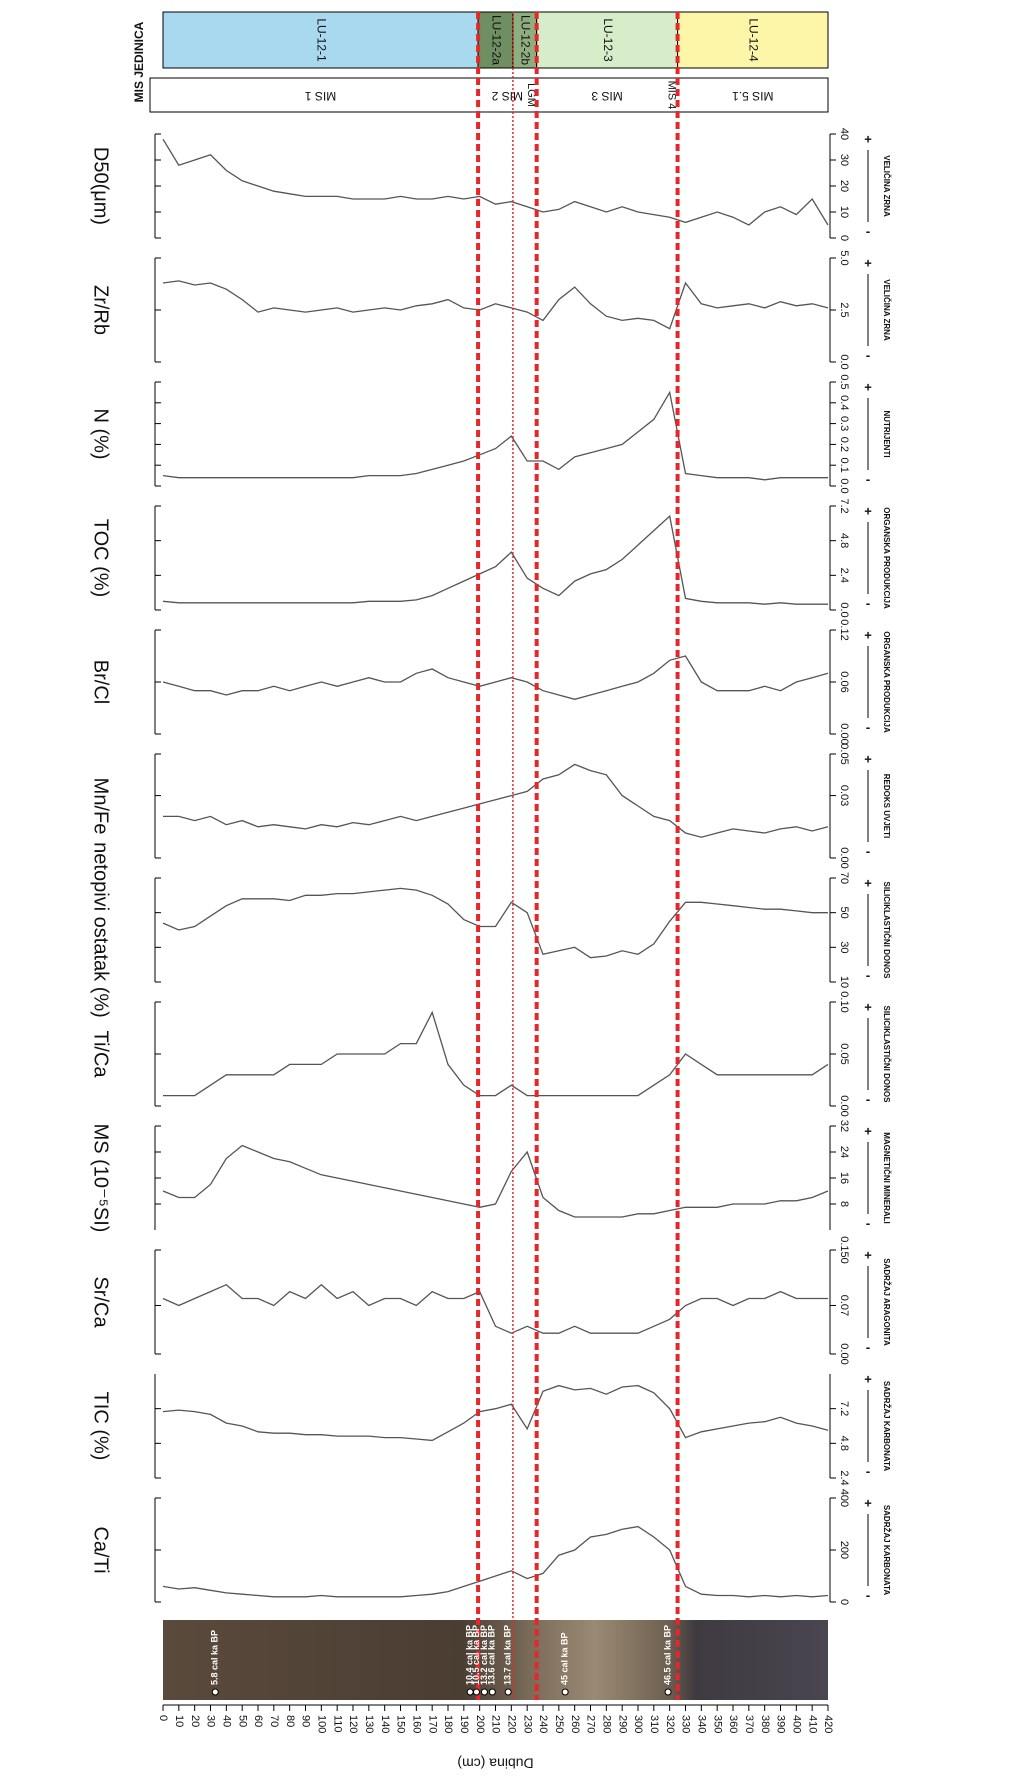 The width and height of the screenshot is (1035, 1776). I want to click on depth-tick-label: 410, so click(812, 1724).